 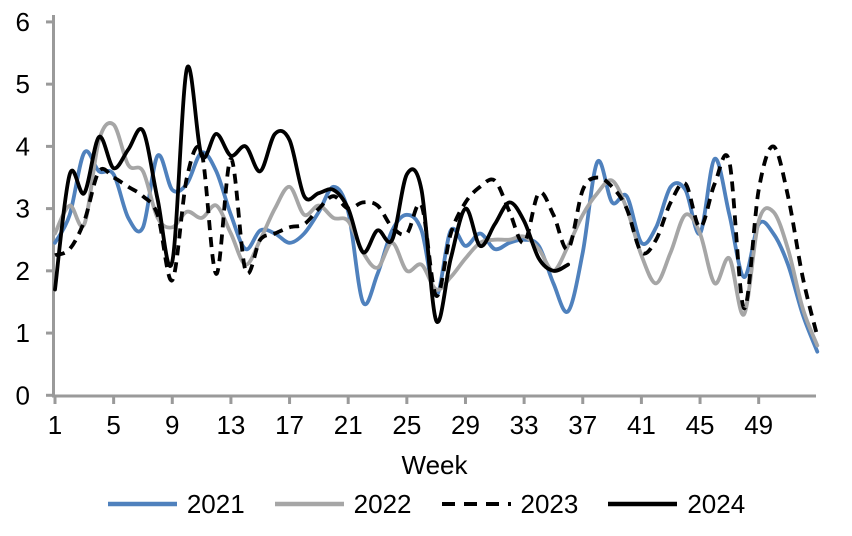 What do you see at coordinates (215, 504) in the screenshot?
I see `legend-label-2021: 2021` at bounding box center [215, 504].